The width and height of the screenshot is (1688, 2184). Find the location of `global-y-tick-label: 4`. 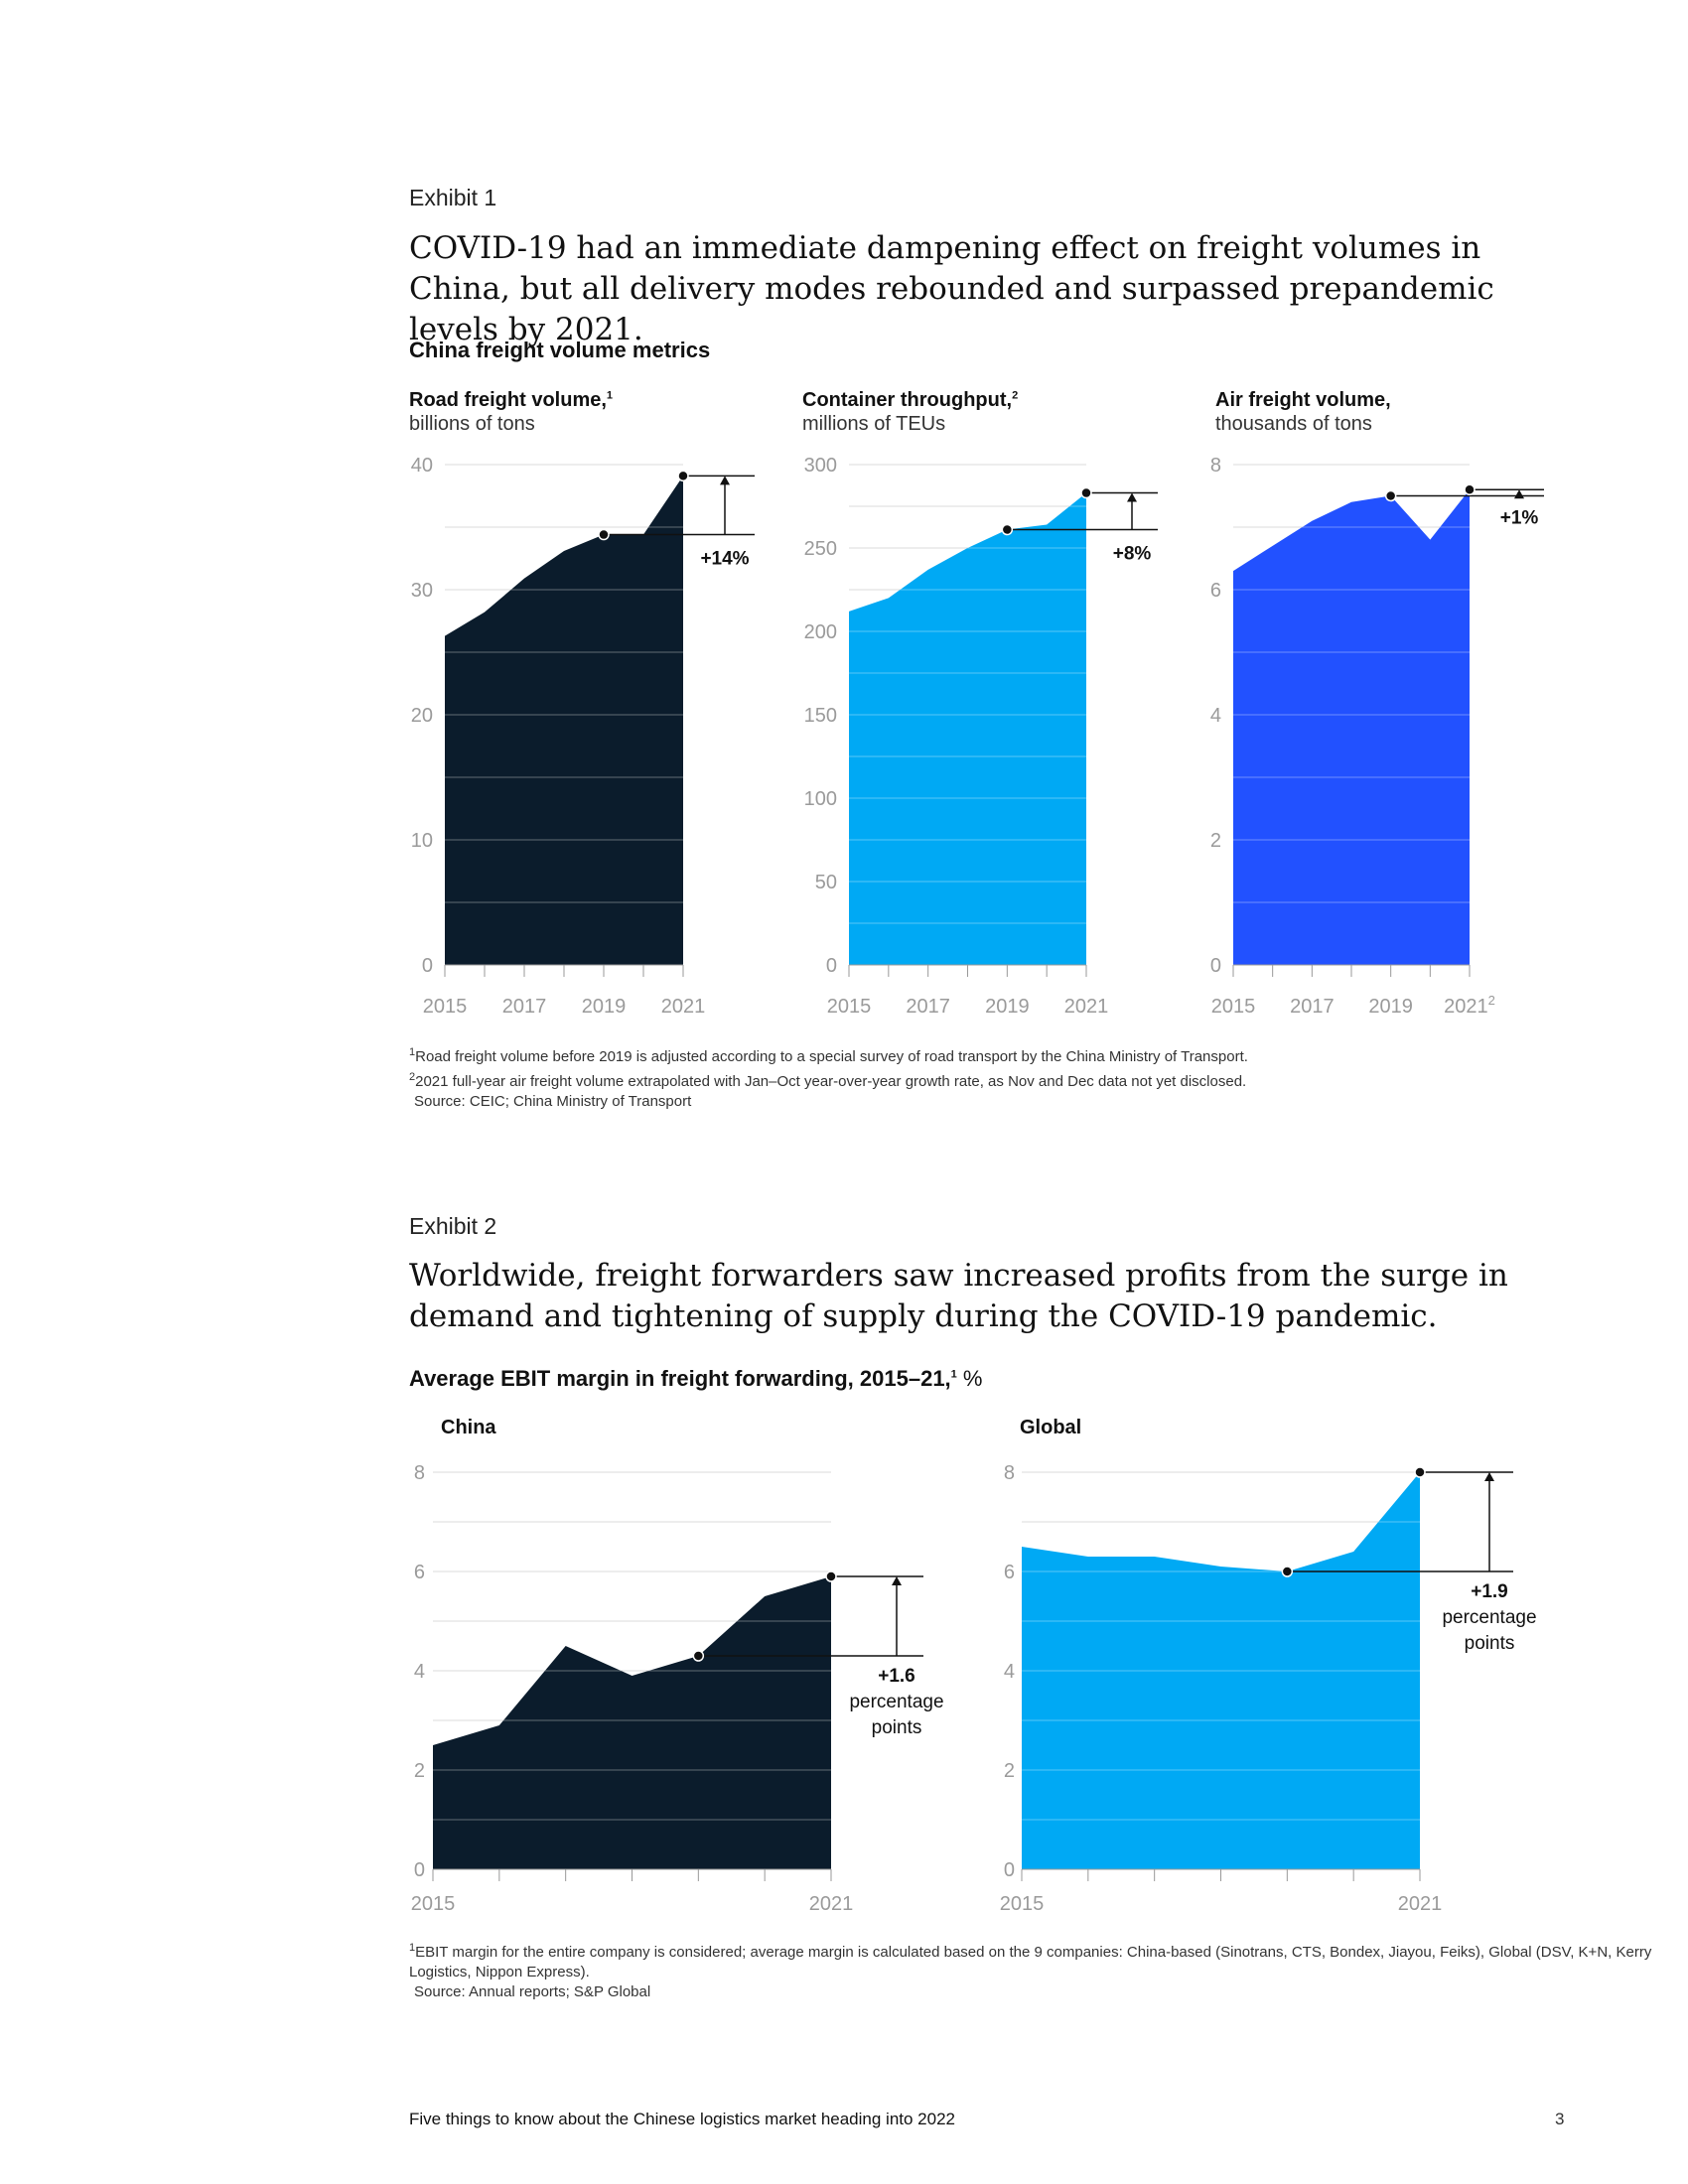

global-y-tick-label: 4 is located at coordinates (1009, 1672).